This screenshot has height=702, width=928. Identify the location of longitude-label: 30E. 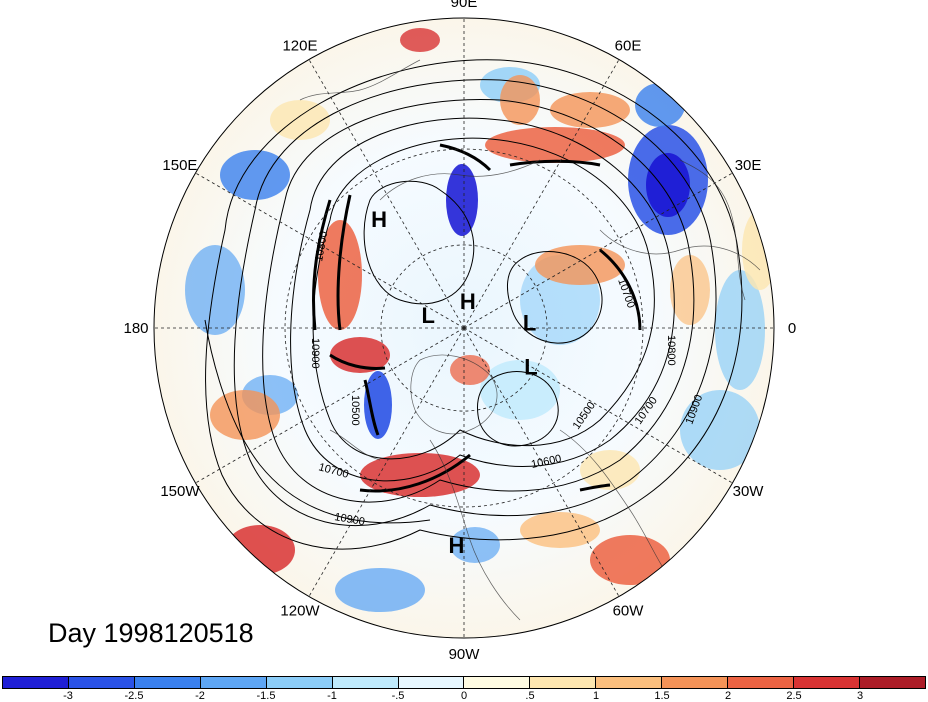
(748, 165).